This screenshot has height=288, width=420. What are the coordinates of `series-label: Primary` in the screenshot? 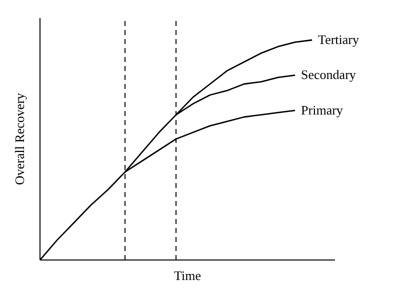 It's located at (322, 110).